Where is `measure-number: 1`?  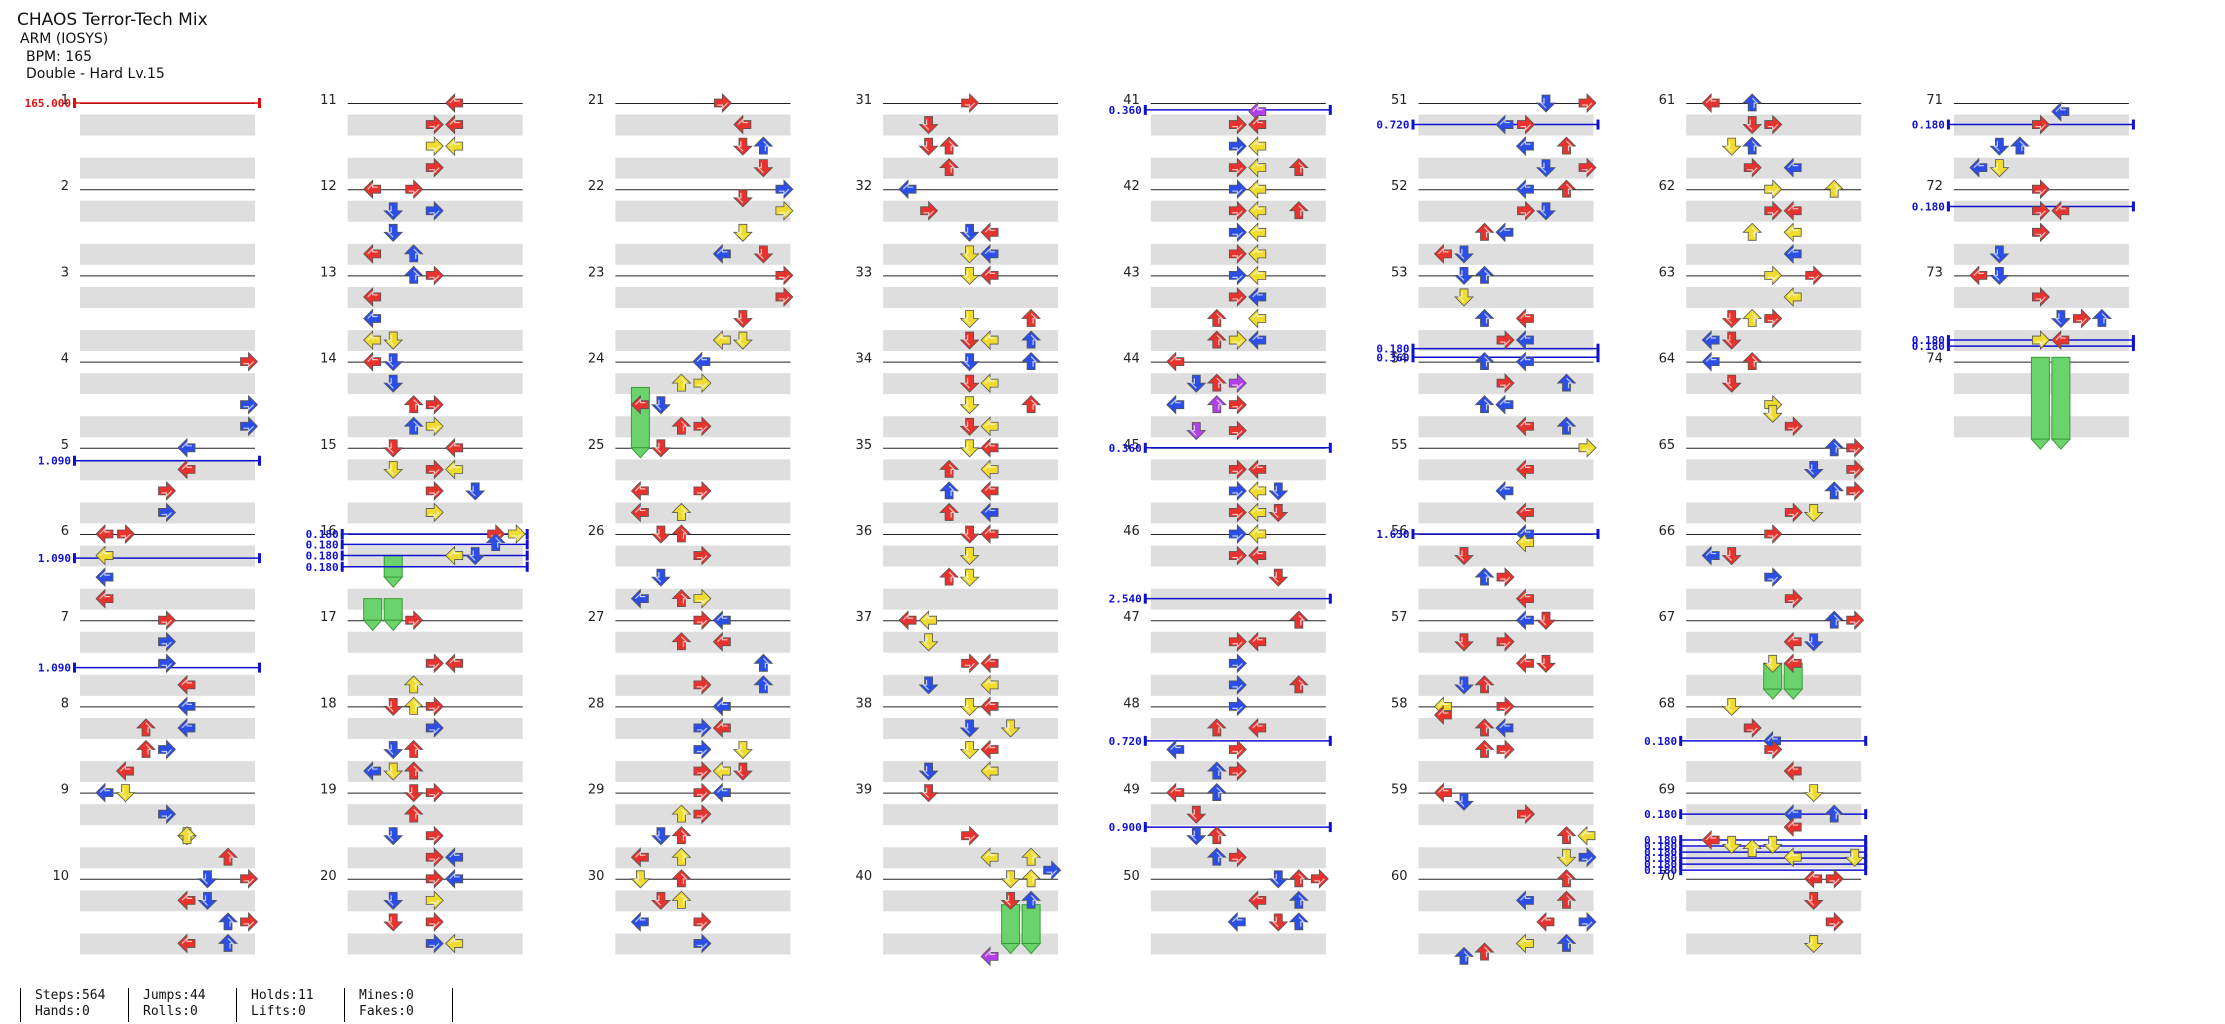
measure-number: 1 is located at coordinates (65, 100).